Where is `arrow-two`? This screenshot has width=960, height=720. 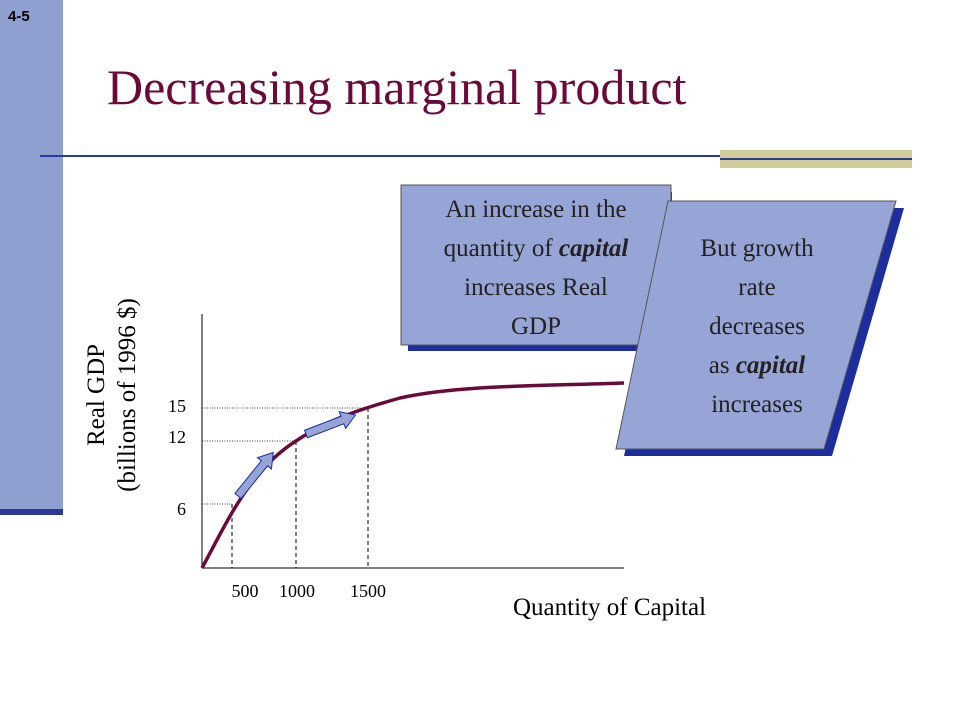 arrow-two is located at coordinates (330, 424).